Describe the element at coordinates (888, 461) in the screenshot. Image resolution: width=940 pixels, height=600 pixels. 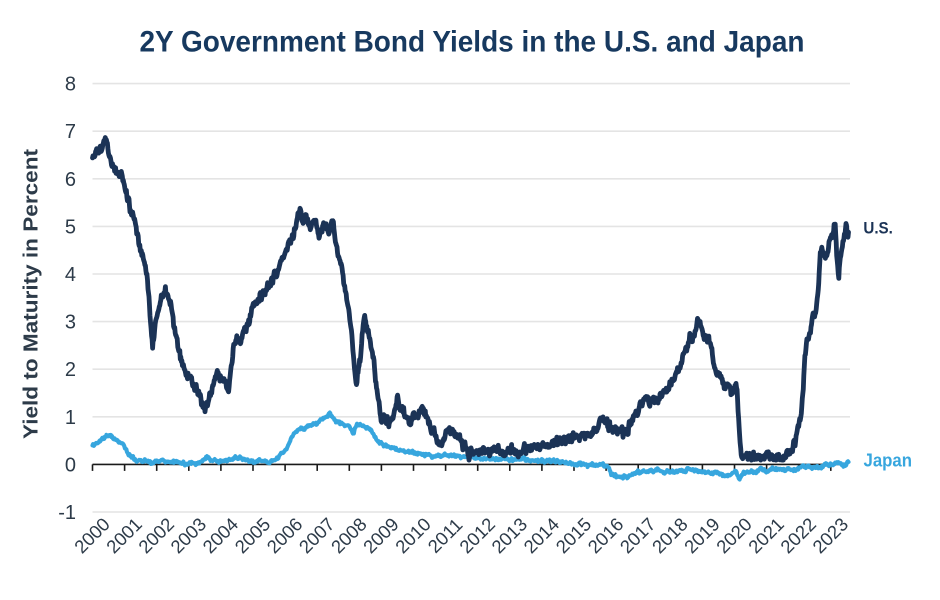
I see `svg-text: Japan` at that location.